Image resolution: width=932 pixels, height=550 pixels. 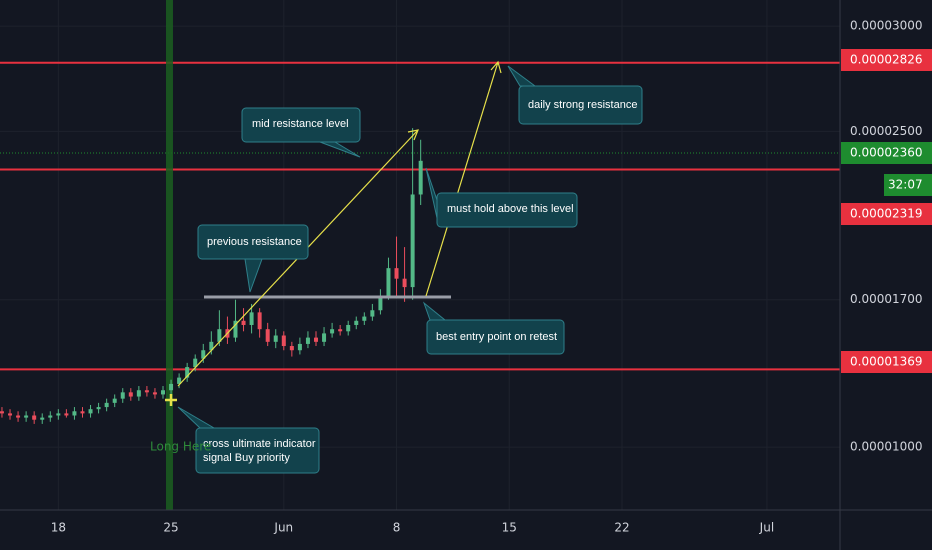 I want to click on level-label: 0.00002826, so click(x=886, y=60).